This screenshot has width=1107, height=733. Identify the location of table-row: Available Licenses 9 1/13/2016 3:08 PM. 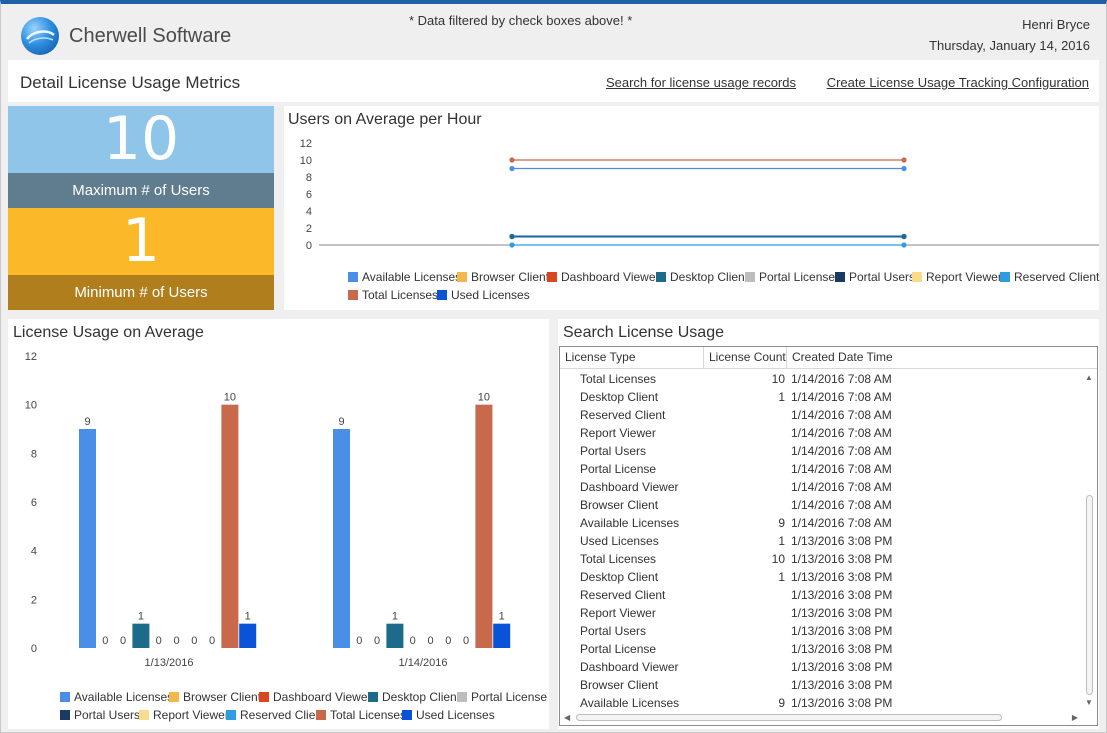
(821, 703).